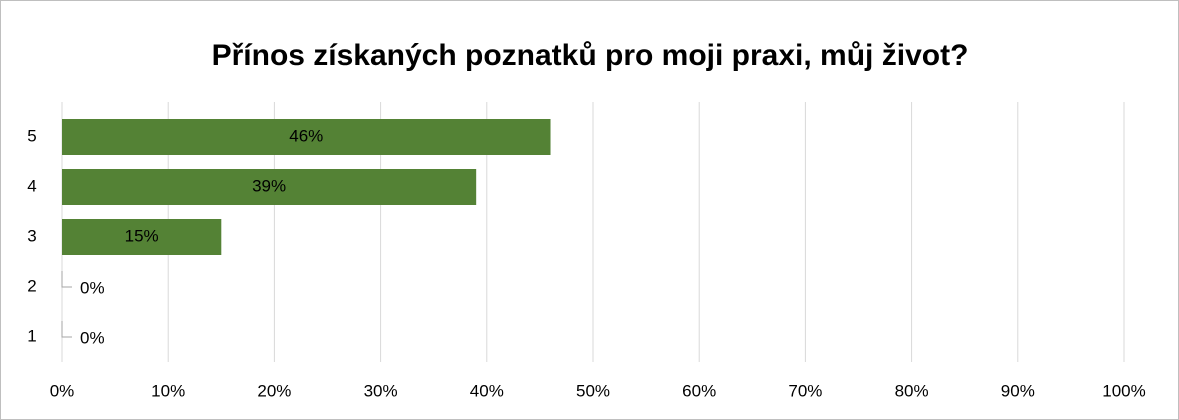  I want to click on x-tick-label: 90%, so click(1018, 390).